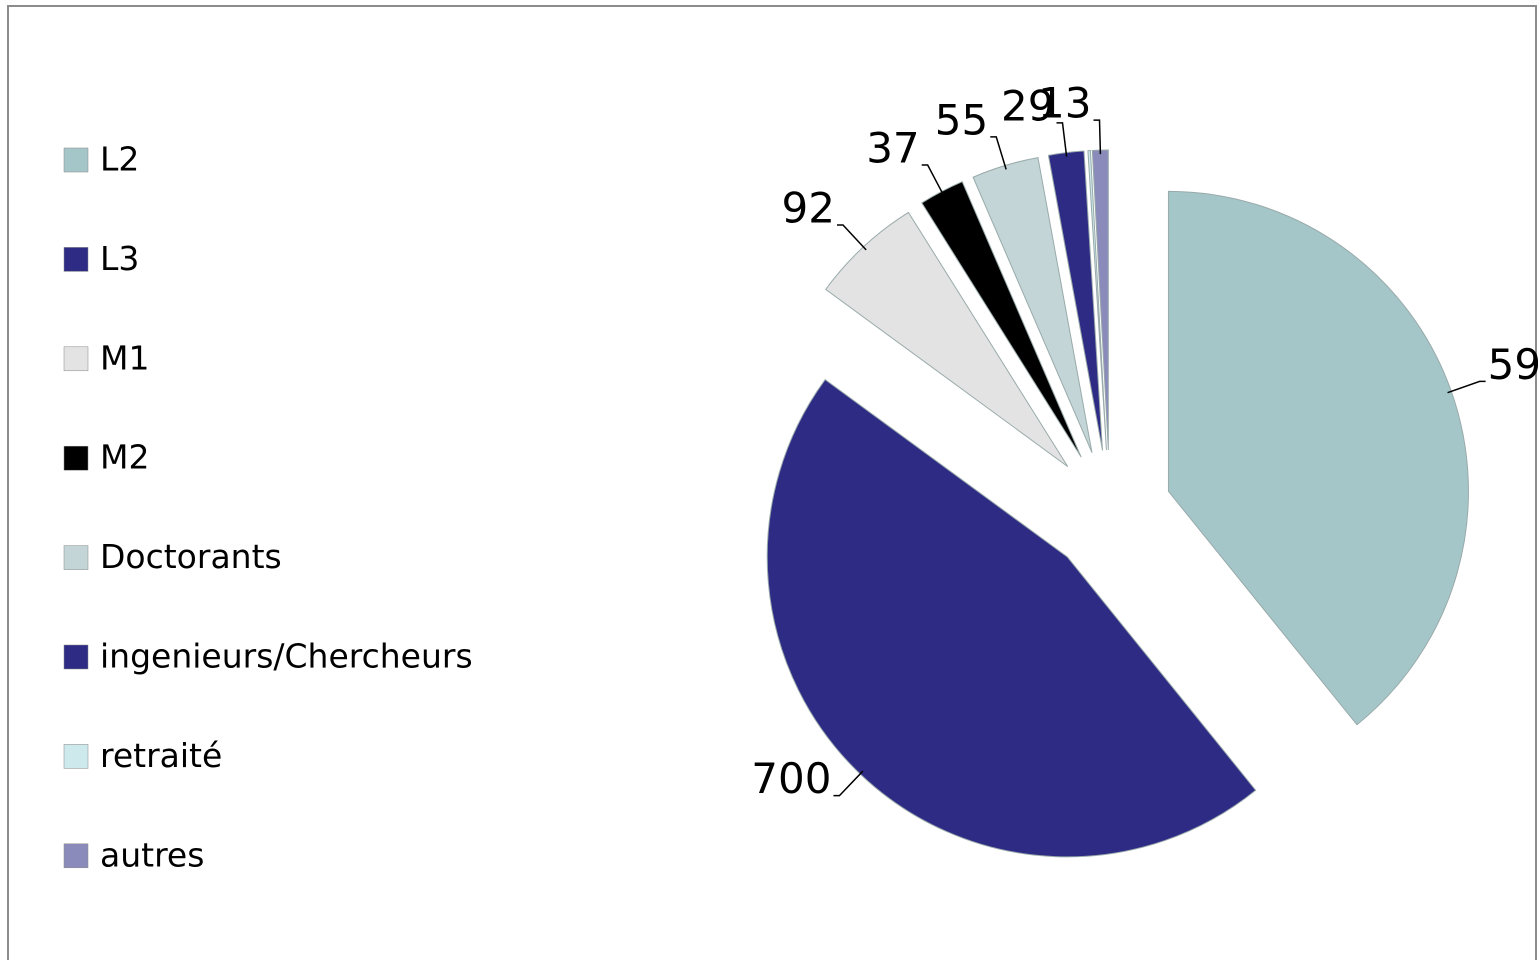  Describe the element at coordinates (124, 457) in the screenshot. I see `legend-label: M2` at that location.